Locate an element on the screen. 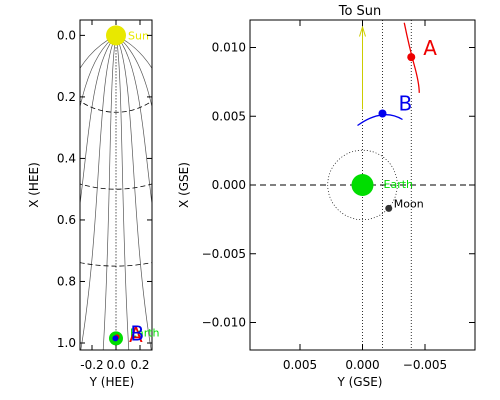 The height and width of the screenshot is (400, 500). heliocentric-x-tick-label-1: 0.0 is located at coordinates (115, 365).